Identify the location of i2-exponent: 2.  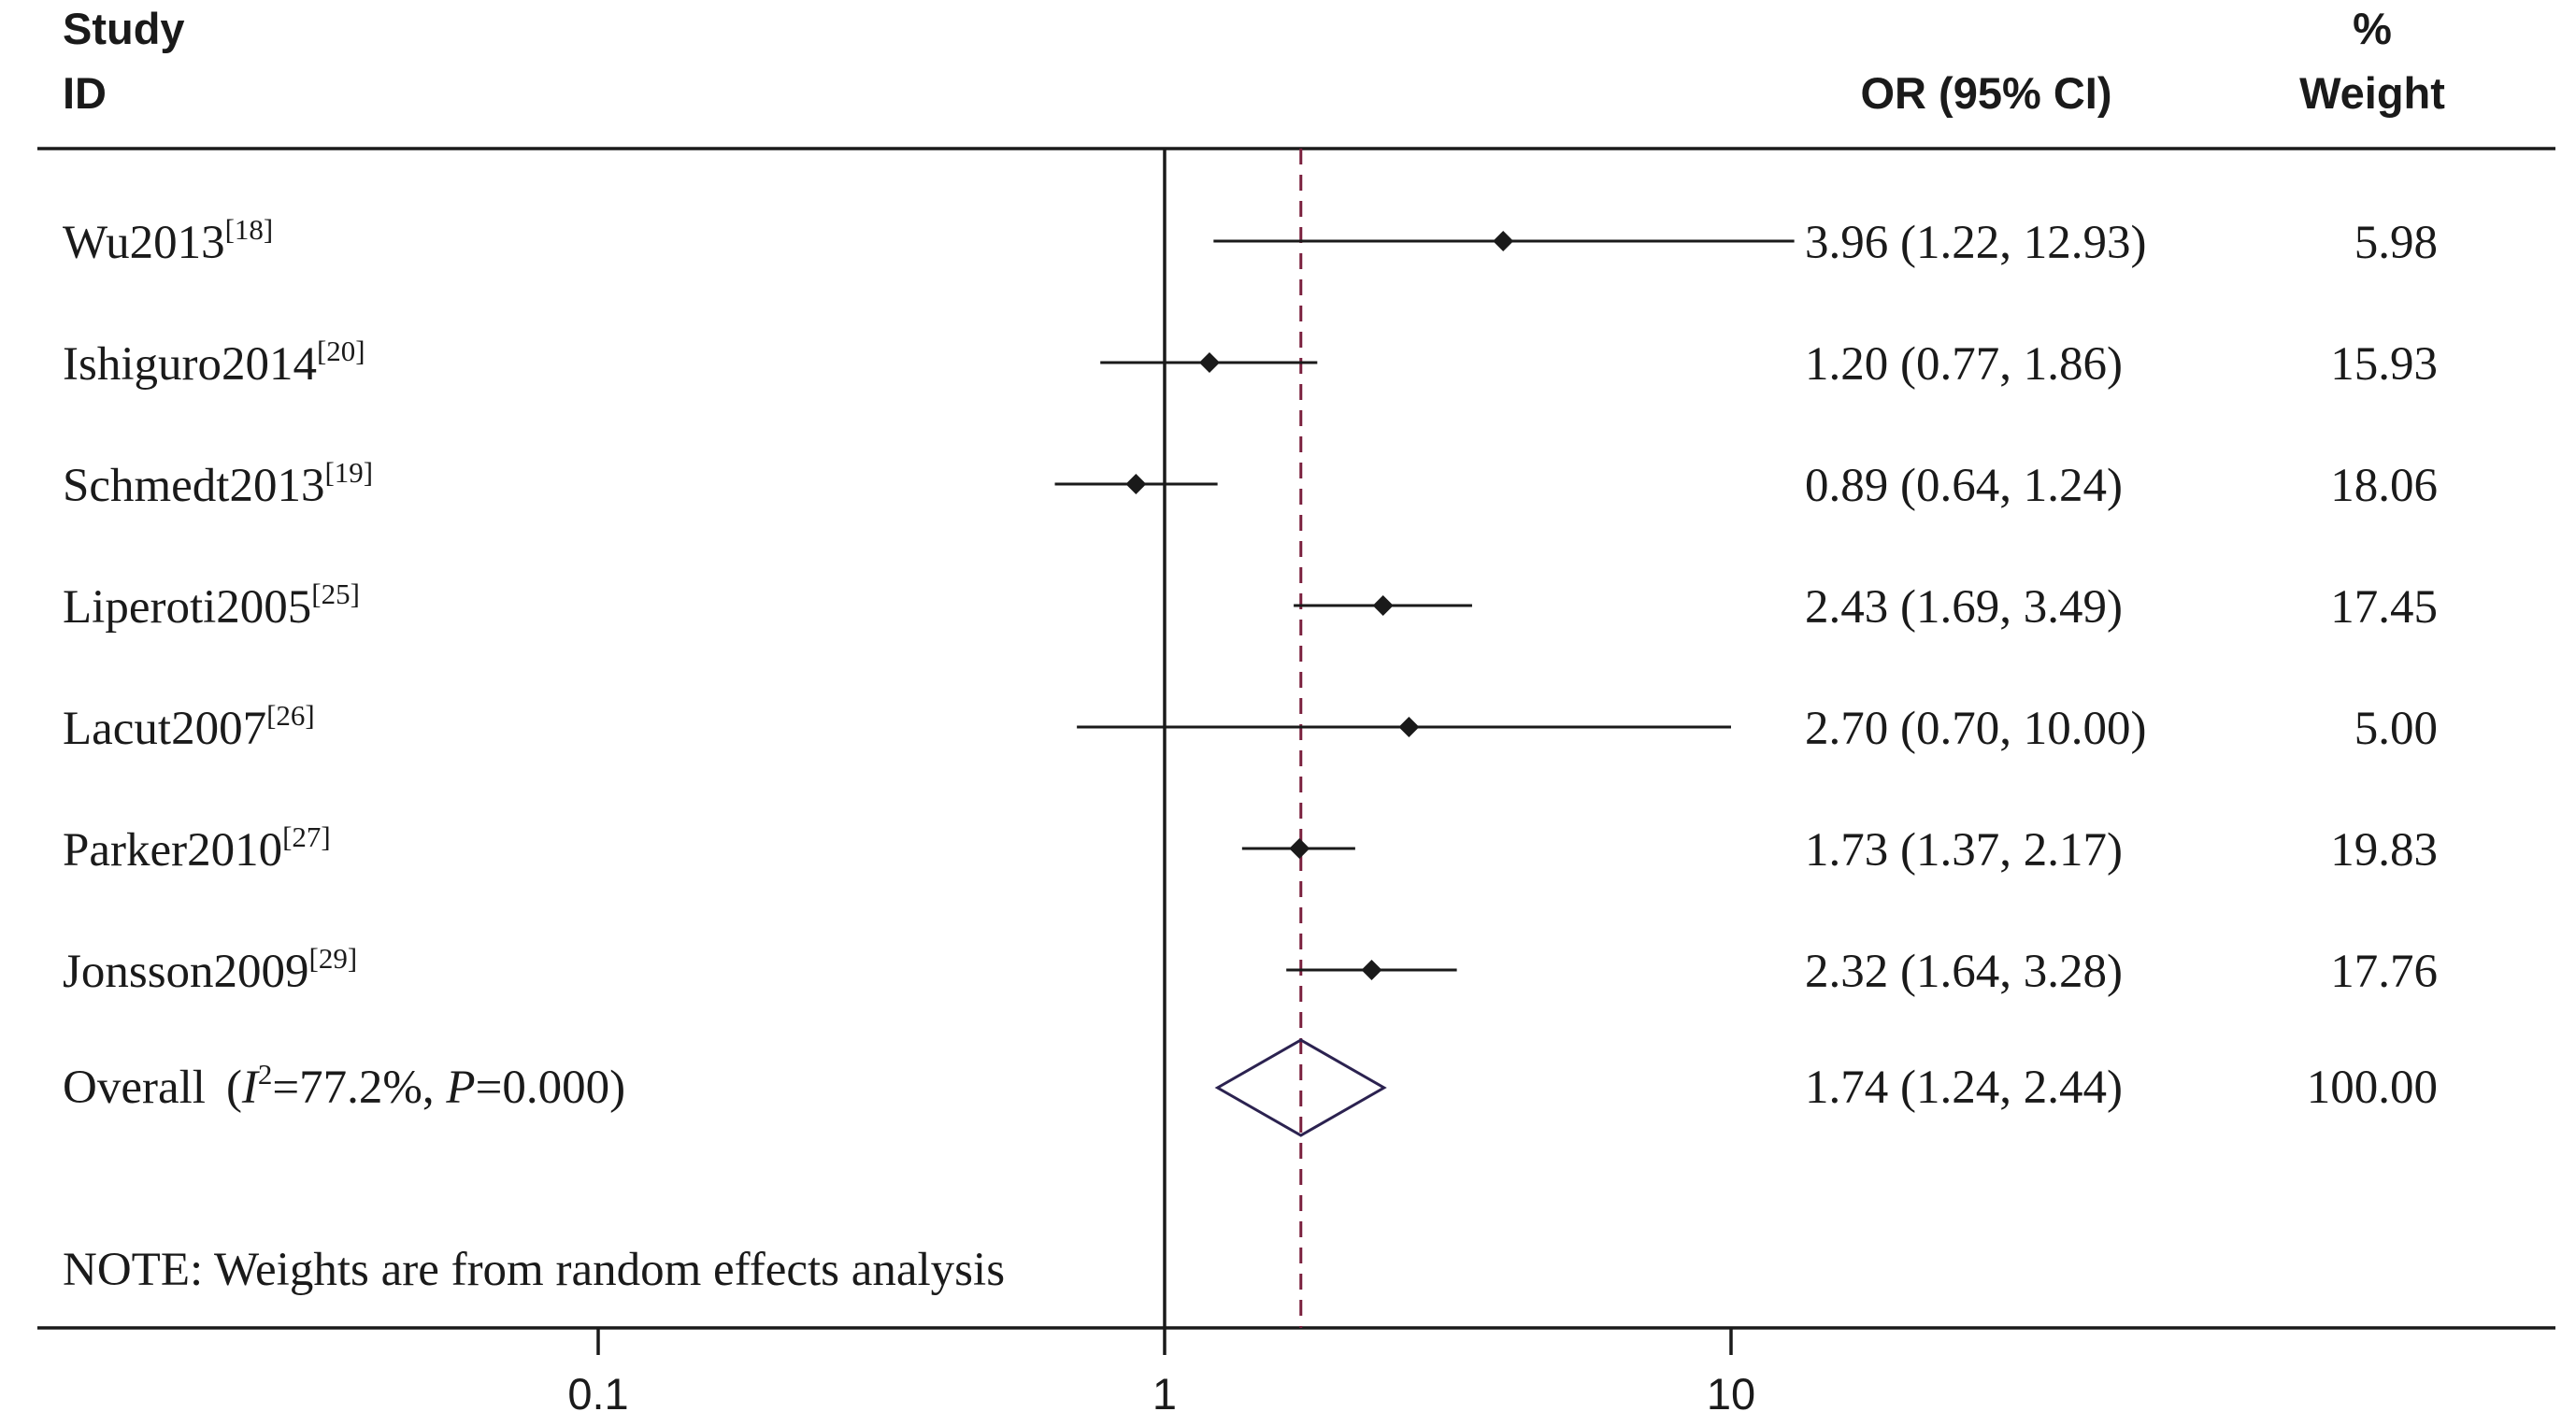
(265, 1074).